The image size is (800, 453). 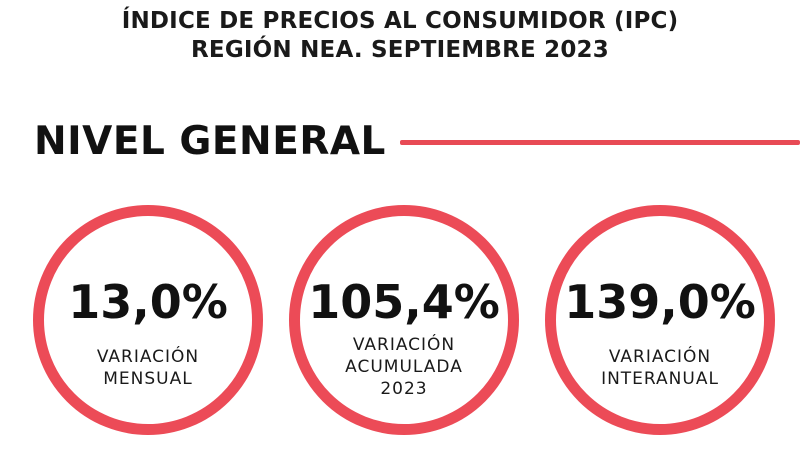 I want to click on metric-value-yearly: 139,0%, so click(x=660, y=302).